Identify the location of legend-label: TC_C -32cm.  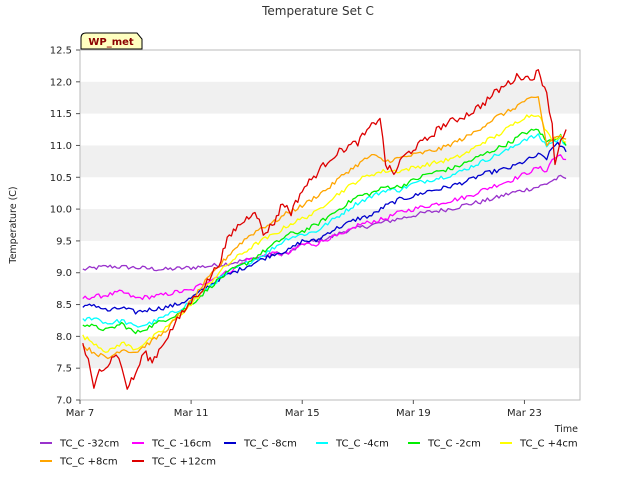
(89, 444).